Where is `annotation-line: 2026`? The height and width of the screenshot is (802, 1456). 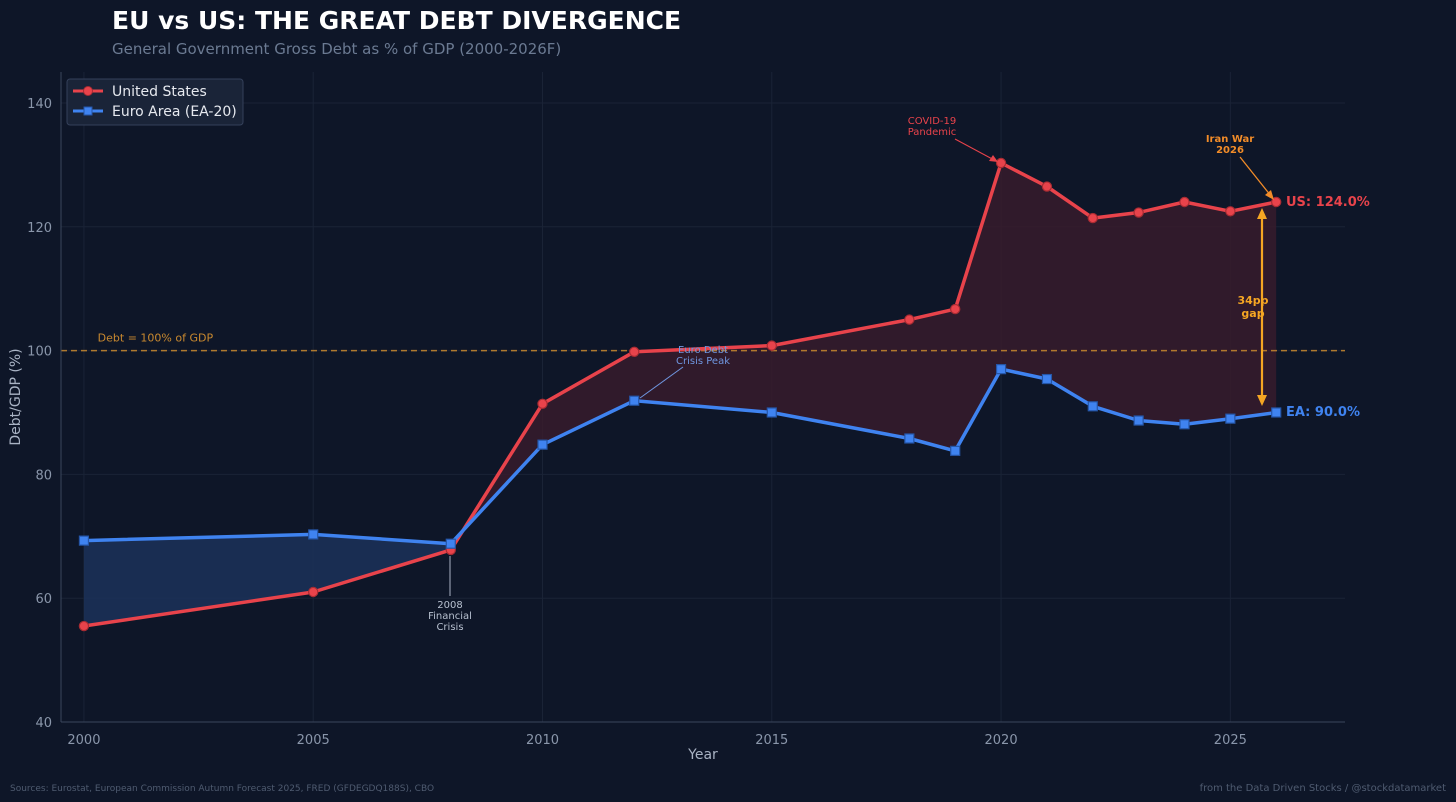 annotation-line: 2026 is located at coordinates (1230, 150).